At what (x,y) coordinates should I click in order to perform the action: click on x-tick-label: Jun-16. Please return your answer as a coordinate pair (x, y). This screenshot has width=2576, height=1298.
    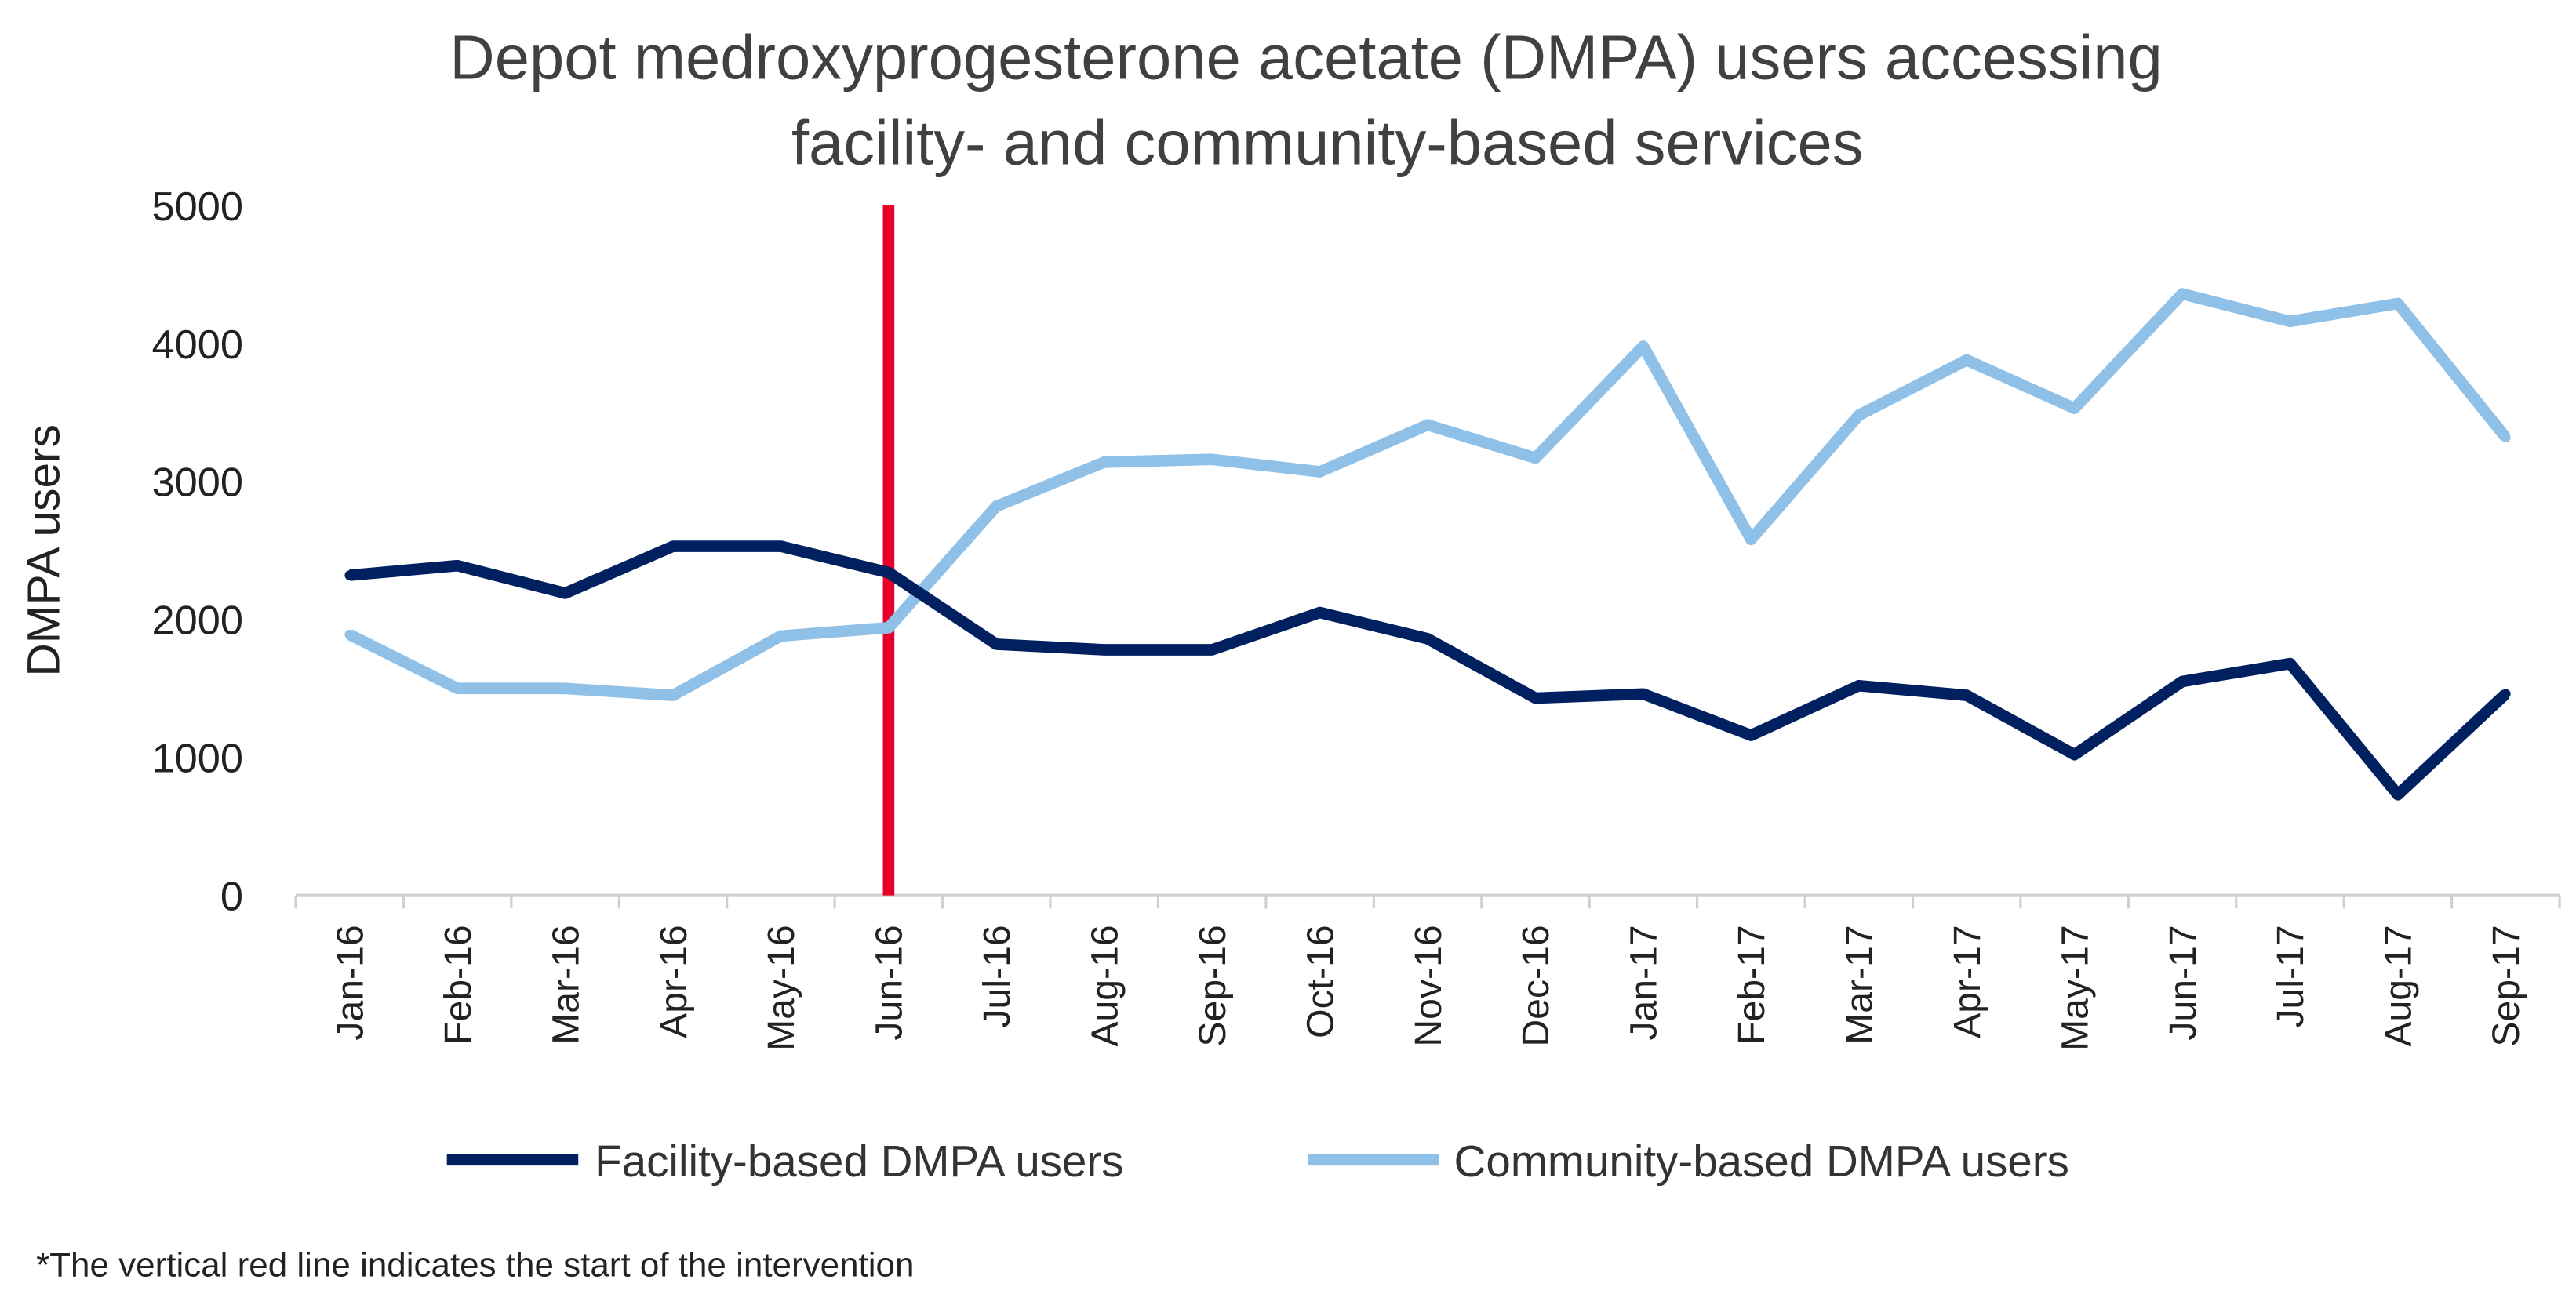
    Looking at the image, I should click on (889, 983).